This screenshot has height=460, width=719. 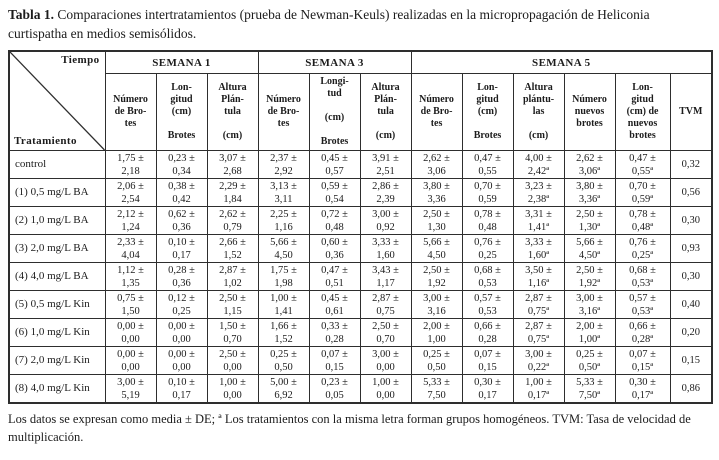 What do you see at coordinates (487, 389) in the screenshot?
I see `data-cell: 0,30 ± 0,17` at bounding box center [487, 389].